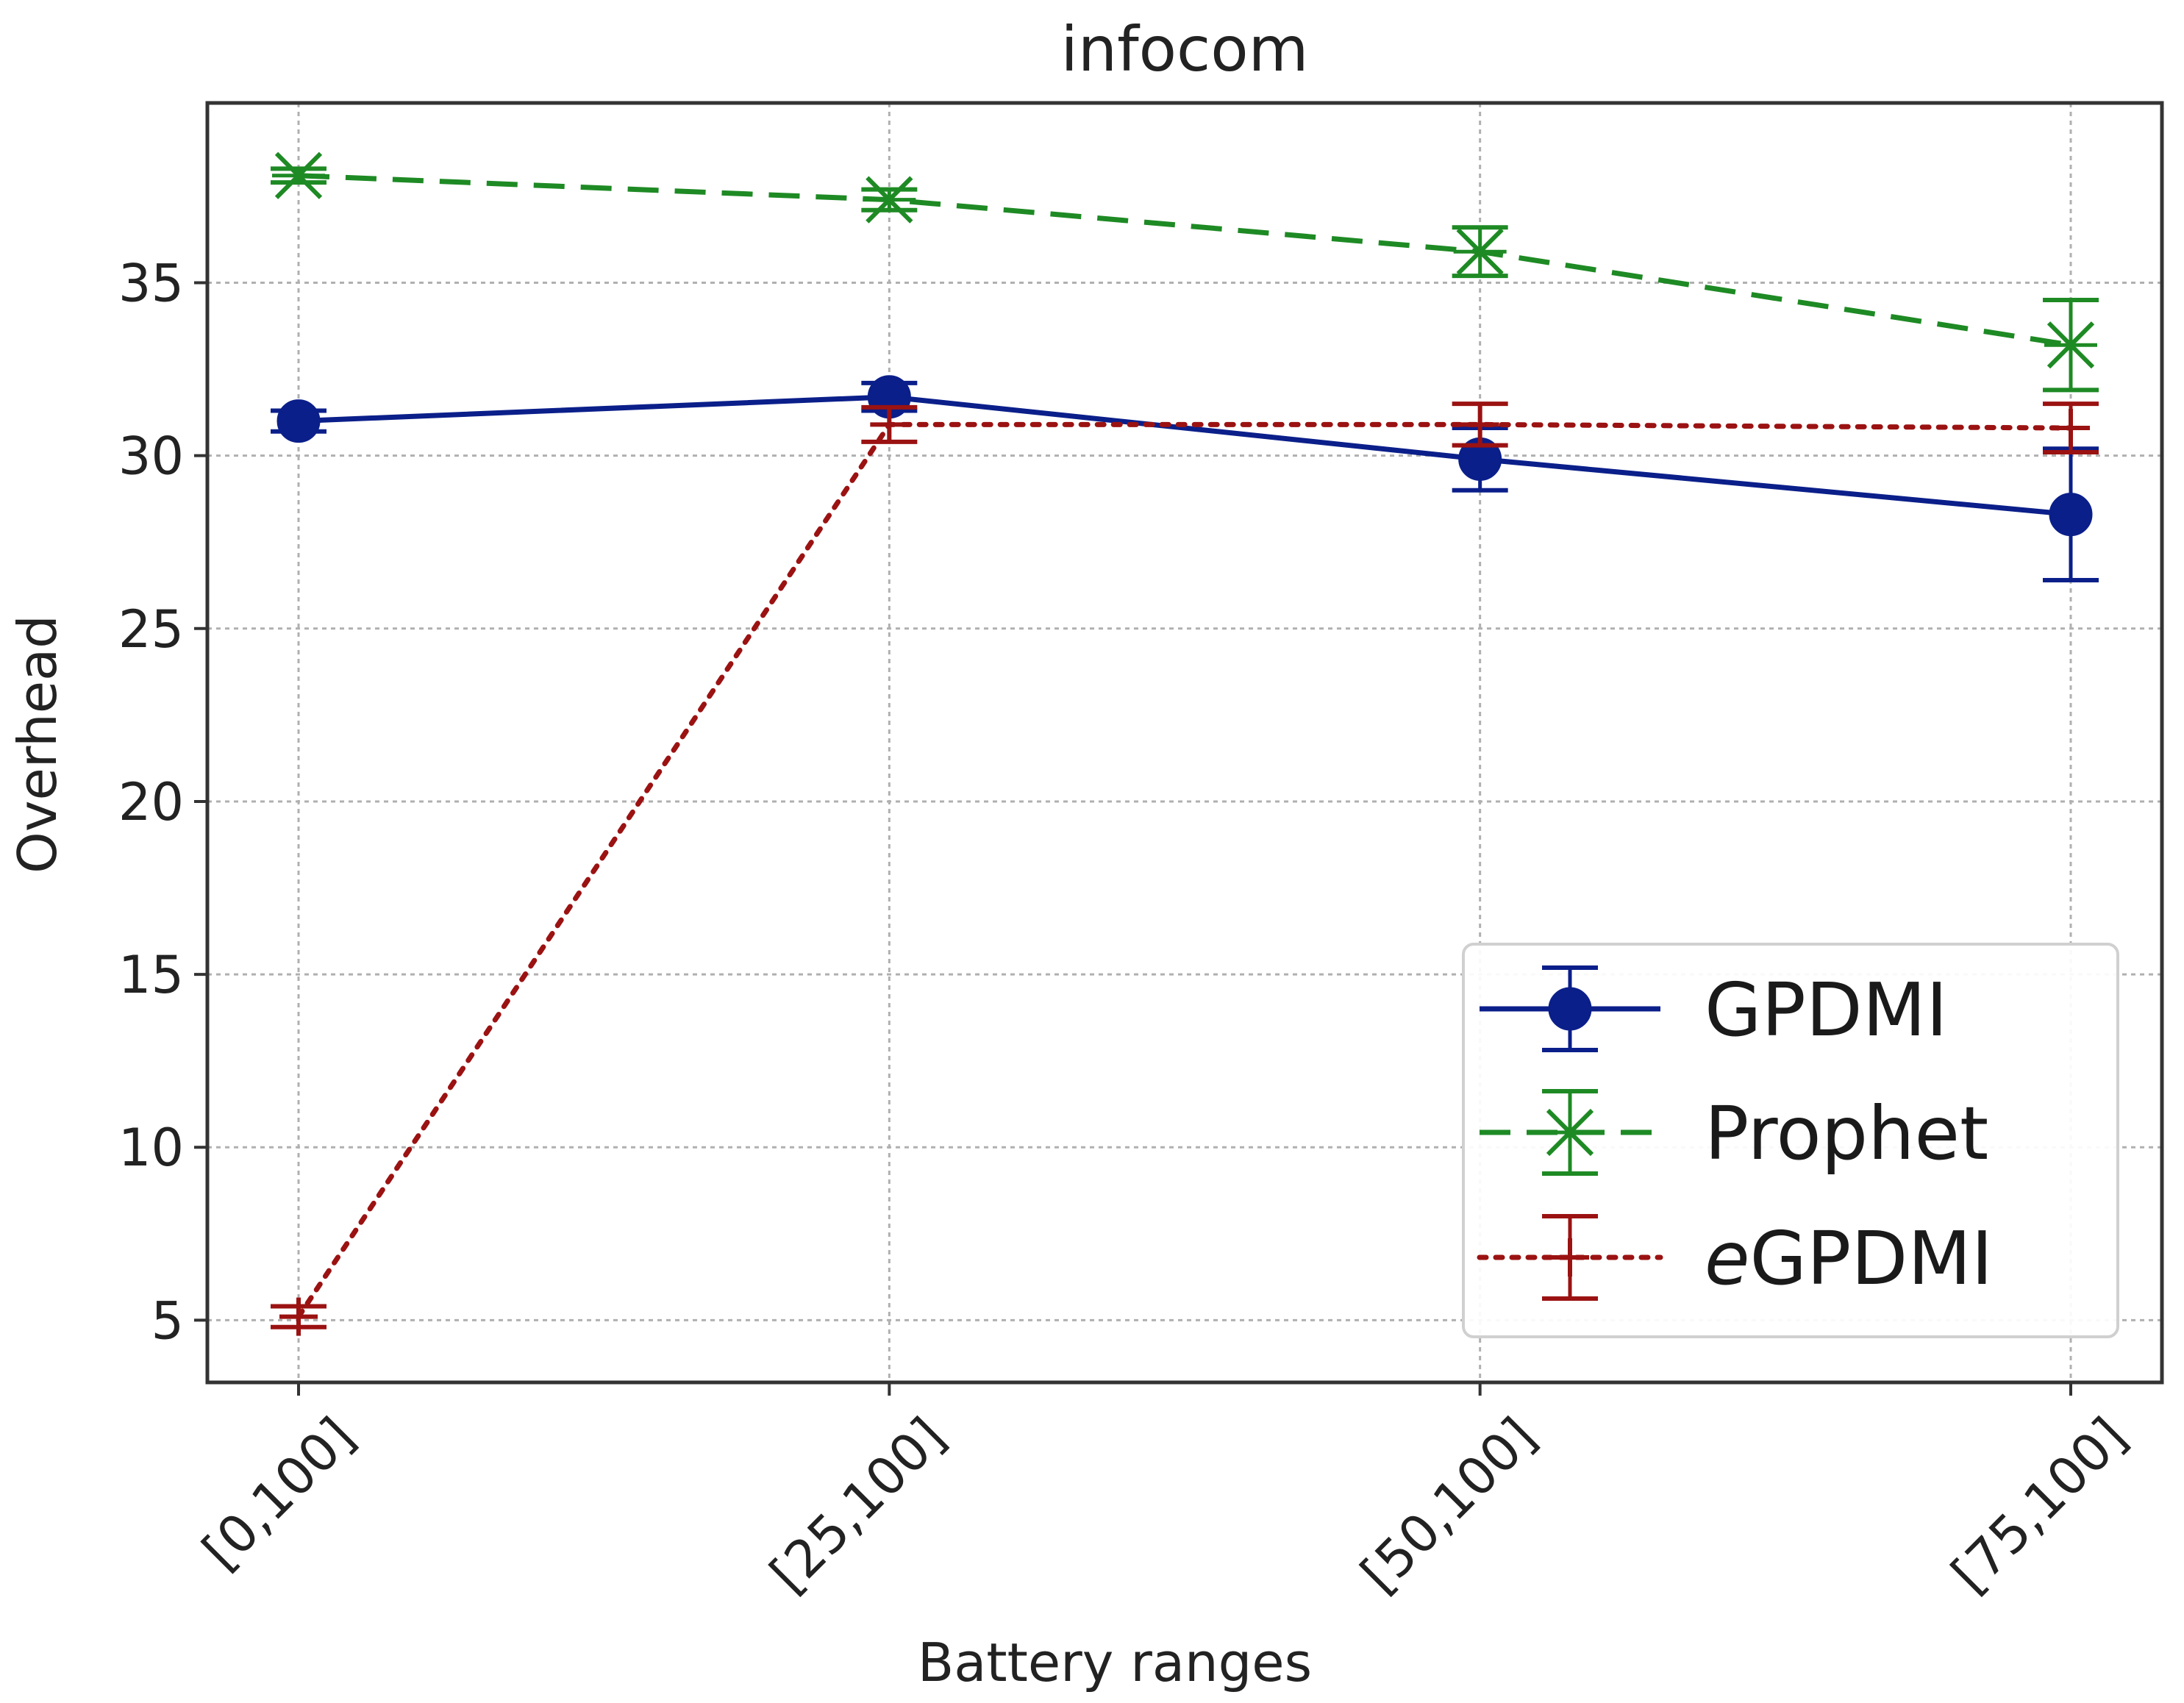 The width and height of the screenshot is (2184, 1703). Describe the element at coordinates (151, 456) in the screenshot. I see `y-tick-label: 30` at that location.